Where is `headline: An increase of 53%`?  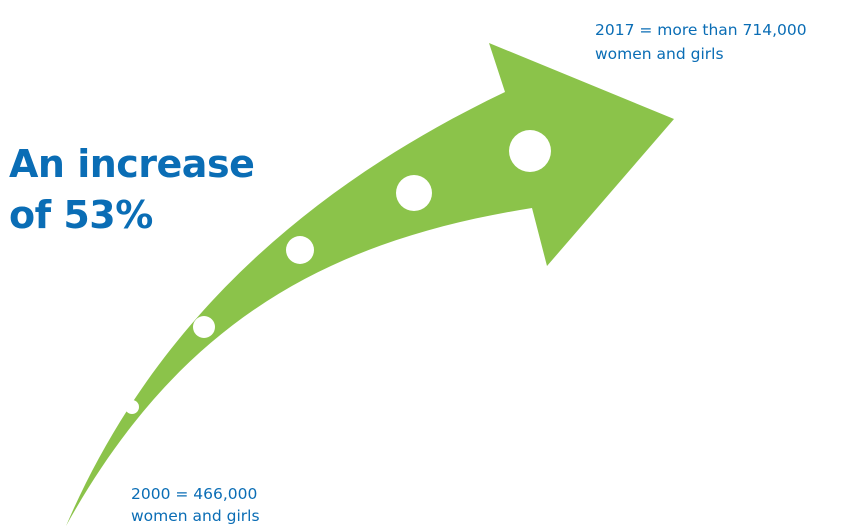
headline: An increase of 53% is located at coordinates (159, 190).